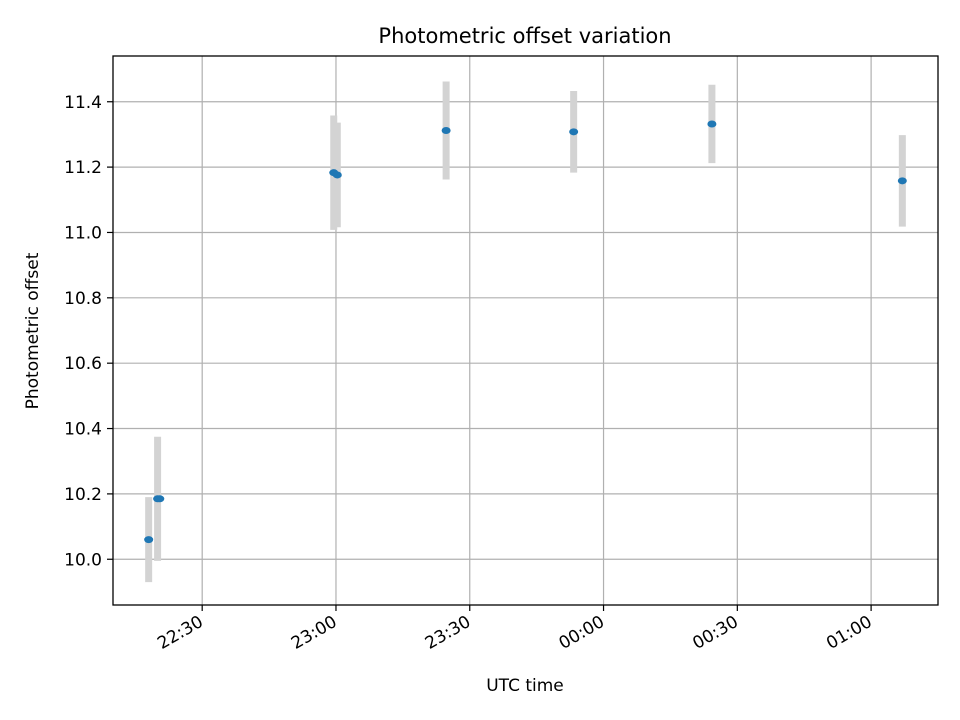 Image resolution: width=960 pixels, height=720 pixels. Describe the element at coordinates (83, 364) in the screenshot. I see `y-tick-label: 10.6` at that location.